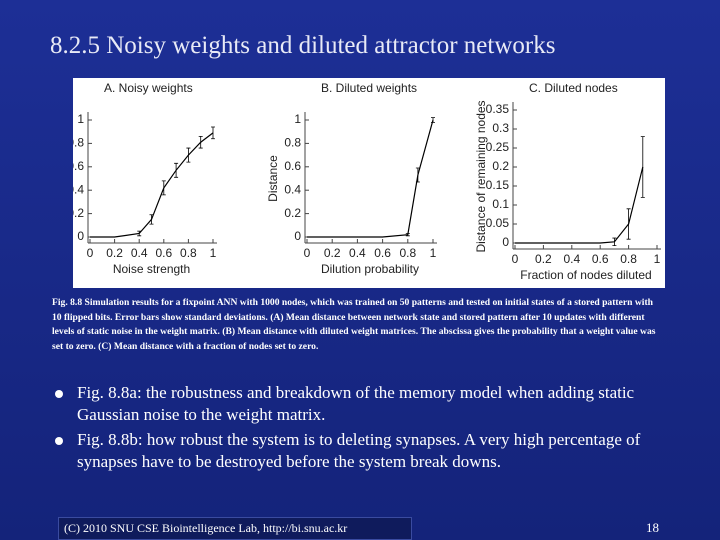 The image size is (720, 540). Describe the element at coordinates (151, 269) in the screenshot. I see `x-axis-label: Noise strength` at that location.